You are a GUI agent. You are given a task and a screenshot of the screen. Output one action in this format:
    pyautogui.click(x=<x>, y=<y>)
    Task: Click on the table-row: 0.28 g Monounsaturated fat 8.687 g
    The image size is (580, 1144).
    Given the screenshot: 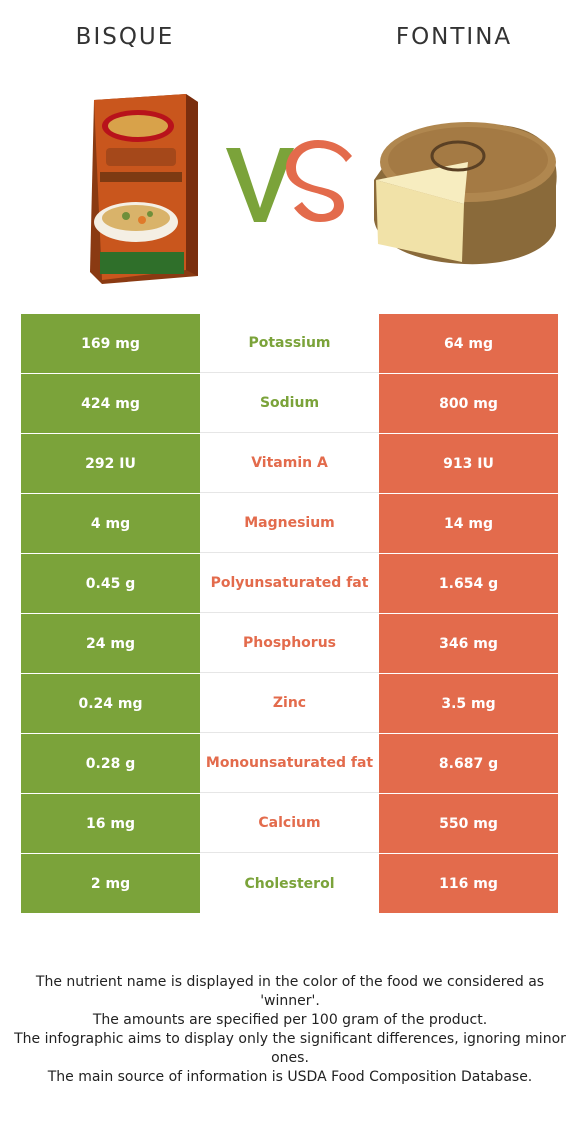 What is the action you would take?
    pyautogui.click(x=289, y=764)
    